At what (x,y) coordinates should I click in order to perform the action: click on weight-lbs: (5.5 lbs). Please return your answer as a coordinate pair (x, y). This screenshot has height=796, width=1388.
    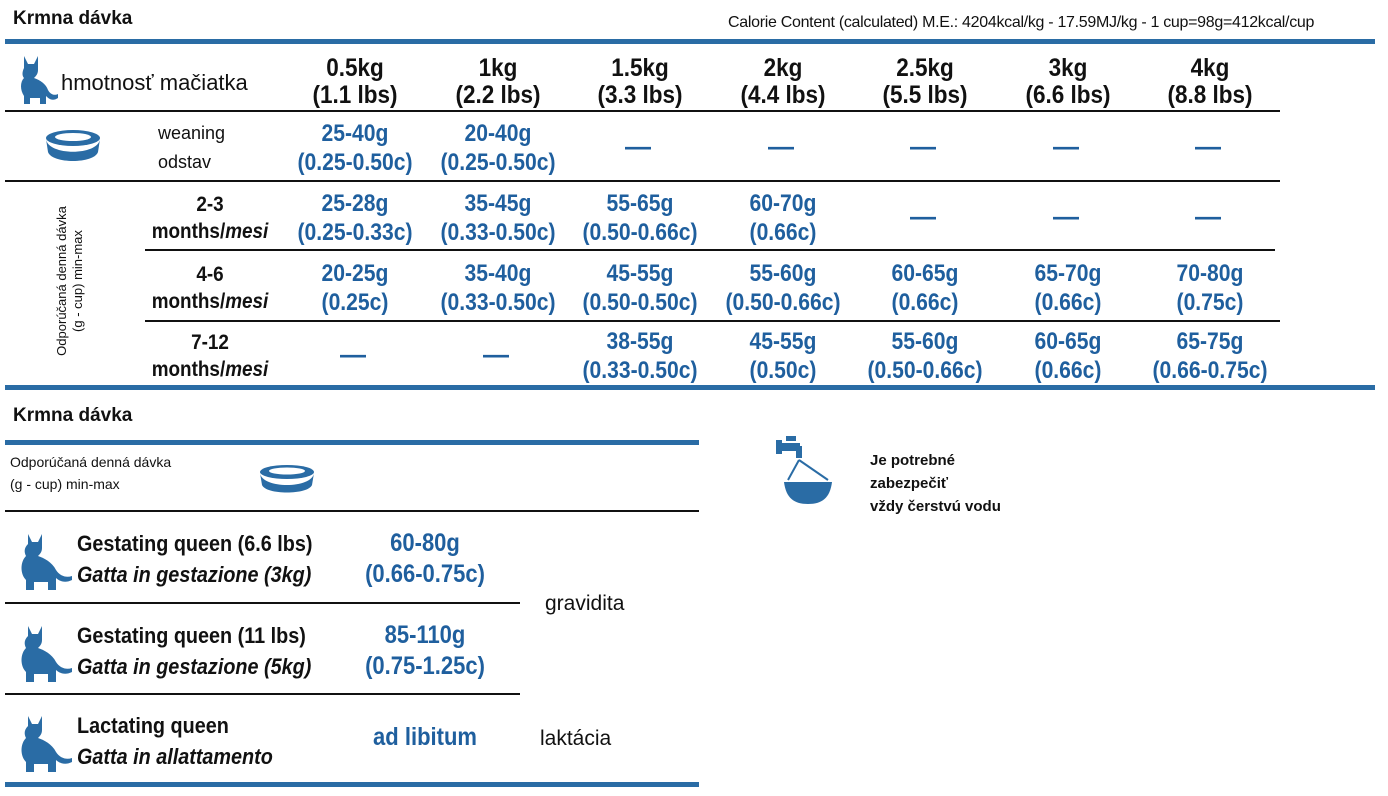
    Looking at the image, I should click on (925, 95).